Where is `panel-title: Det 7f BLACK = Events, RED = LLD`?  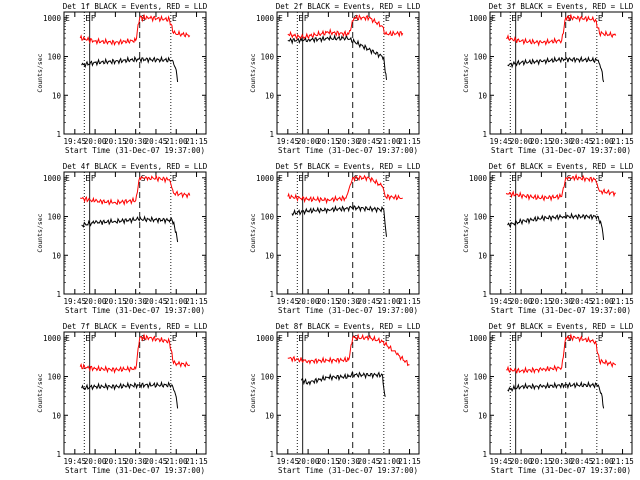
panel-title: Det 7f BLACK = Events, RED = LLD is located at coordinates (135, 326).